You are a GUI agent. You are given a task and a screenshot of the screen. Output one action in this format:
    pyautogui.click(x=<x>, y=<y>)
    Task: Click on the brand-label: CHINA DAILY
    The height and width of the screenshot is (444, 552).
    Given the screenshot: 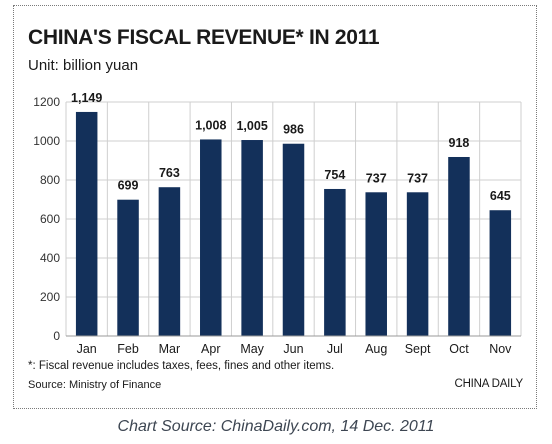 What is the action you would take?
    pyautogui.click(x=488, y=384)
    